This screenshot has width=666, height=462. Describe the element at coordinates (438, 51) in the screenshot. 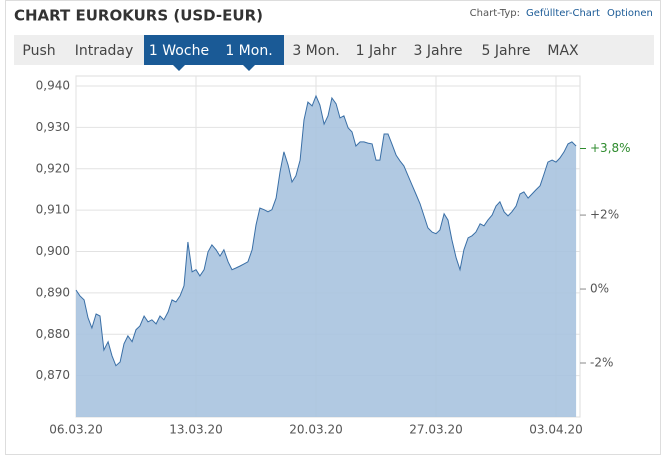

I see `tab: 3 Jahre` at that location.